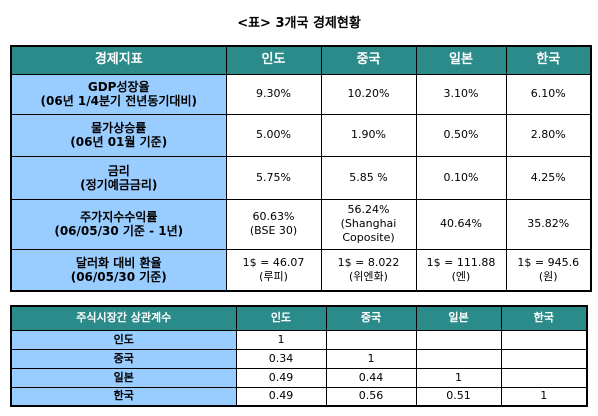 The width and height of the screenshot is (598, 416). I want to click on cell: 1$ = 46.07 (루피), so click(273, 270).